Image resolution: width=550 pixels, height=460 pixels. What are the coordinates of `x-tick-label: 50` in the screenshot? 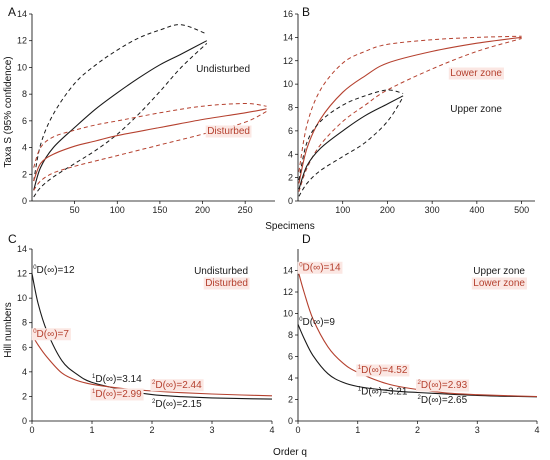 It's located at (75, 210).